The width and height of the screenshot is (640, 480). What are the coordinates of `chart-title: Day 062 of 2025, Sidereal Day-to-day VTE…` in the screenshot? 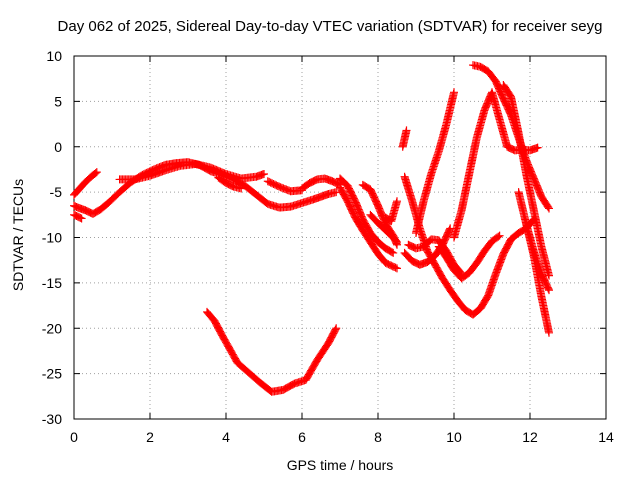 It's located at (330, 26).